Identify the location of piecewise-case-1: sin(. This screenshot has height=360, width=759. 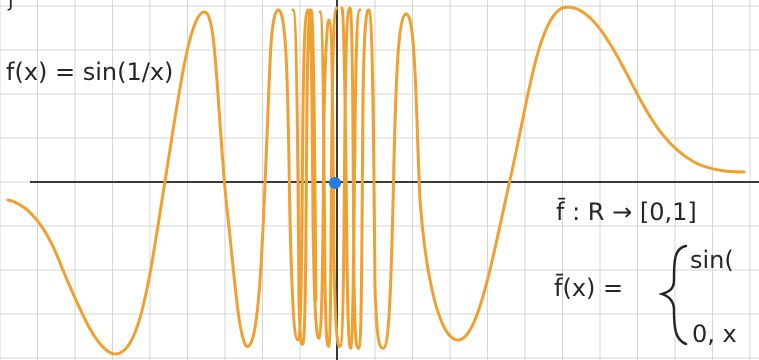
(712, 260).